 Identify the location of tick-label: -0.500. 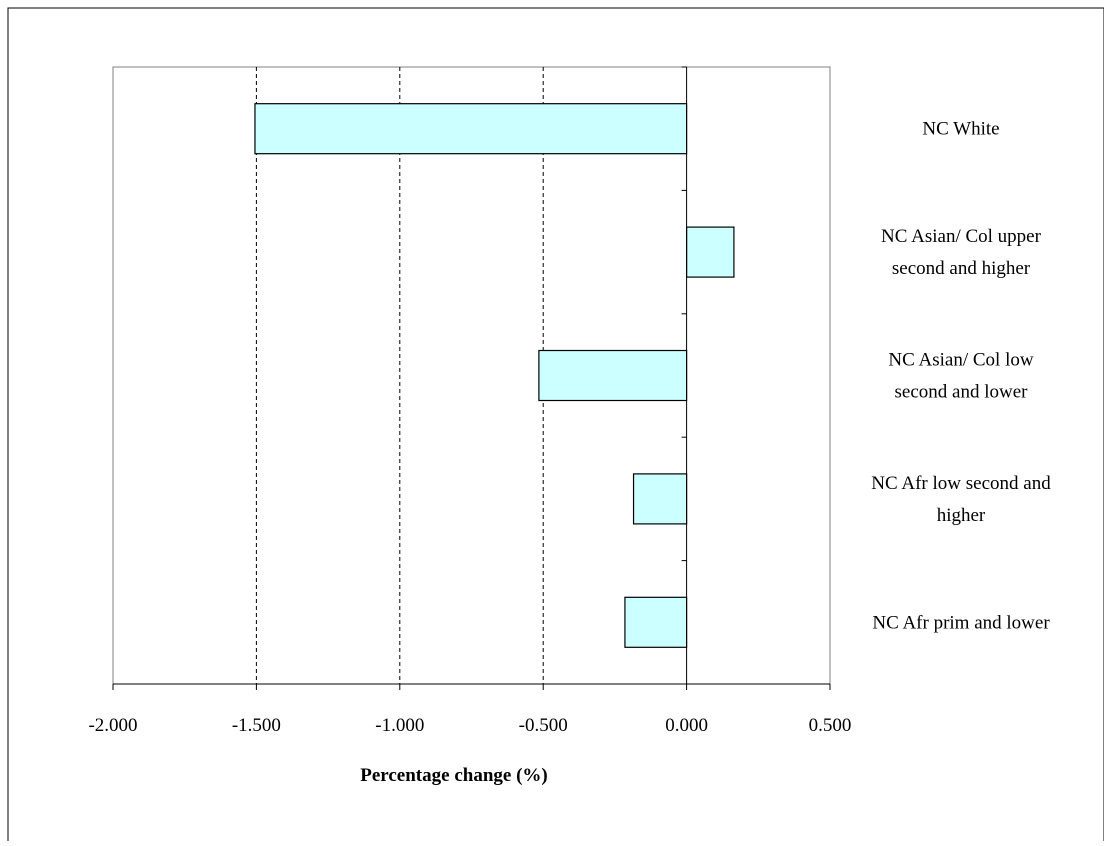
(543, 725).